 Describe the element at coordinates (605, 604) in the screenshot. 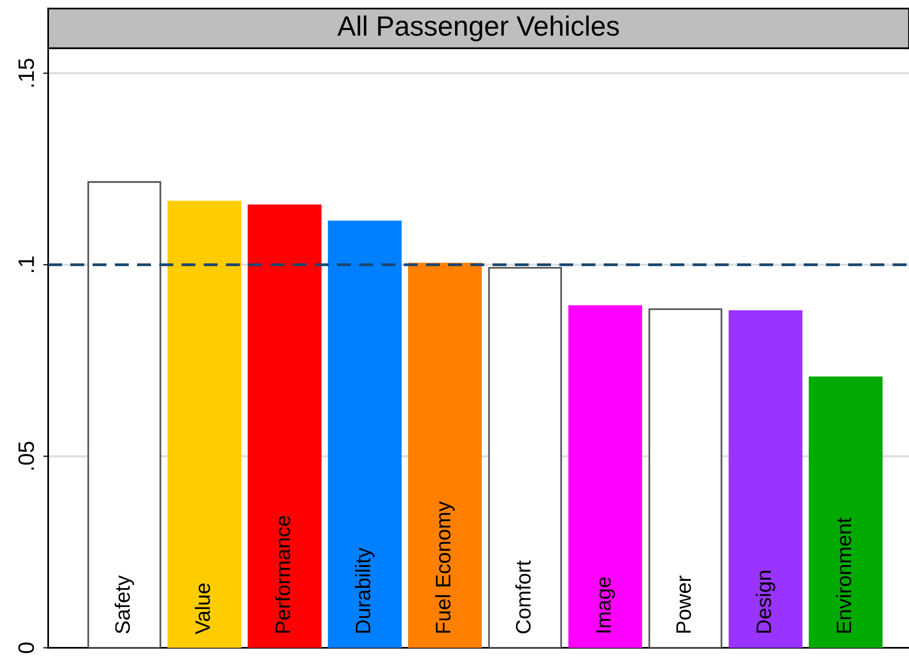

I see `x-tick-label: Image` at that location.